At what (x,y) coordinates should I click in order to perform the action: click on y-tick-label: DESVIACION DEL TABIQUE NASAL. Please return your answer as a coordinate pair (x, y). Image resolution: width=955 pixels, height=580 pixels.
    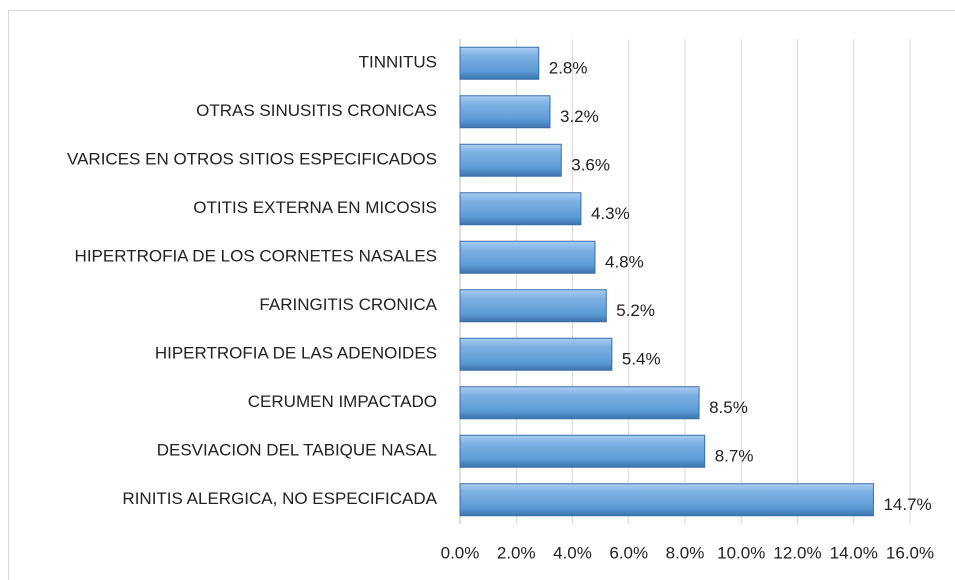
    Looking at the image, I should click on (297, 450).